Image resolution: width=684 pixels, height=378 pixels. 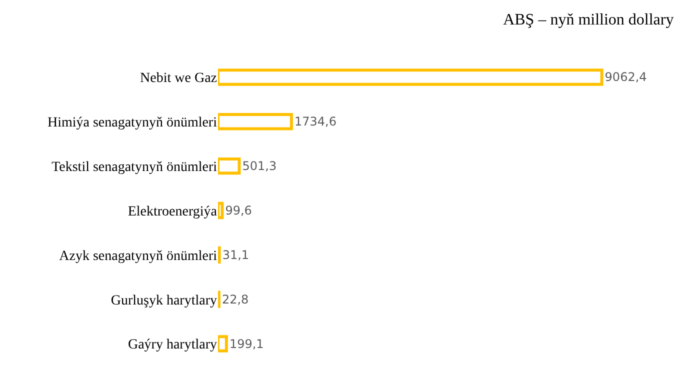 I want to click on data-label: 99,6, so click(x=238, y=211).